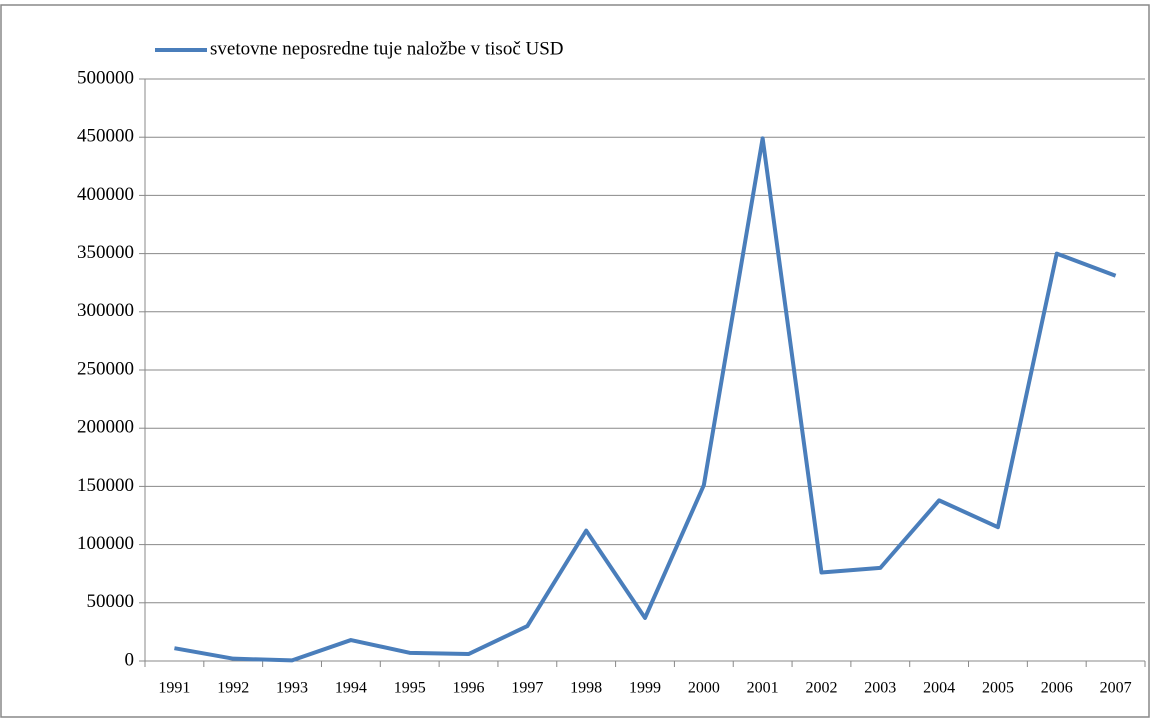  I want to click on x-tick-label: 1996, so click(469, 688).